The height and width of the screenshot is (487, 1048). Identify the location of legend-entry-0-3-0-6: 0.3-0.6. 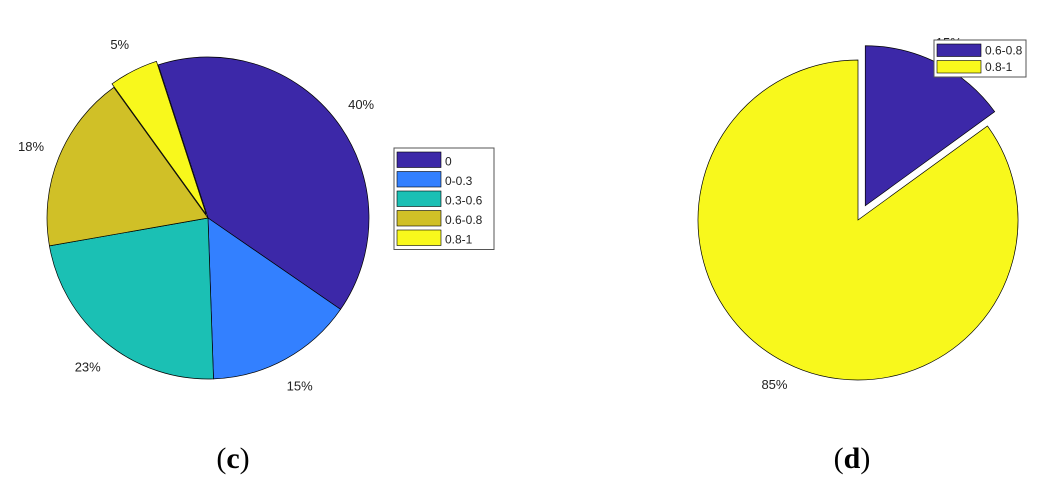
(464, 201).